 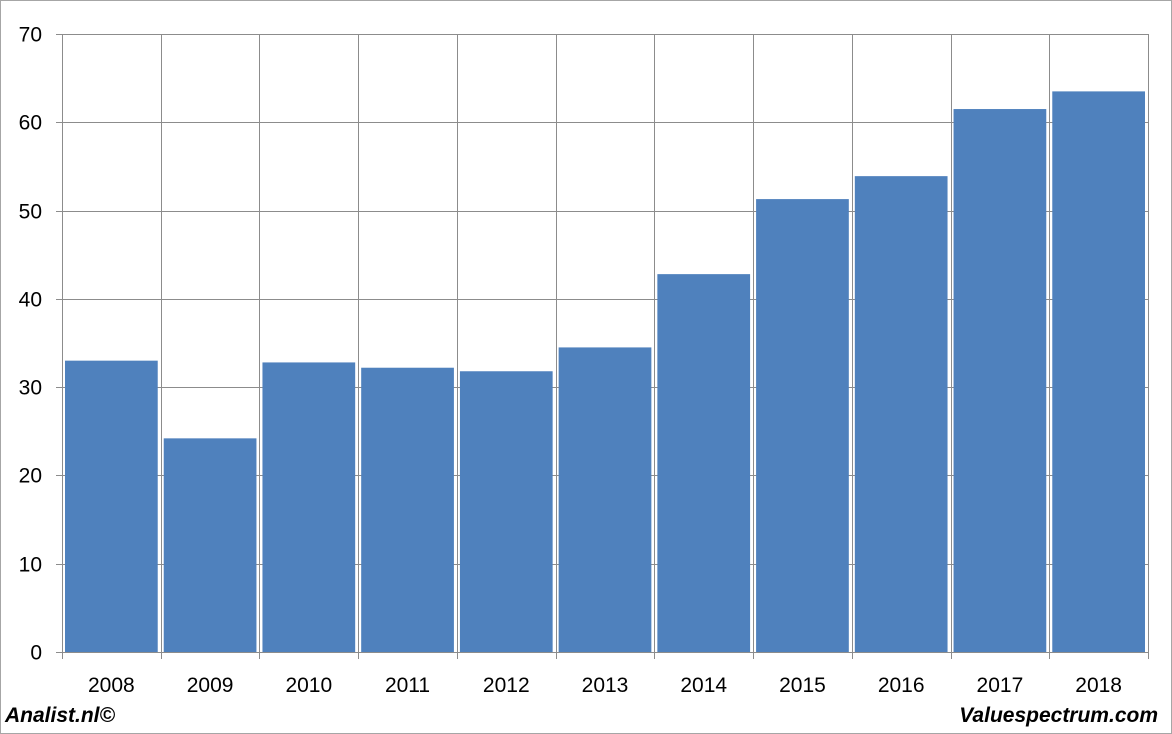 I want to click on bar-2016, so click(x=901, y=414).